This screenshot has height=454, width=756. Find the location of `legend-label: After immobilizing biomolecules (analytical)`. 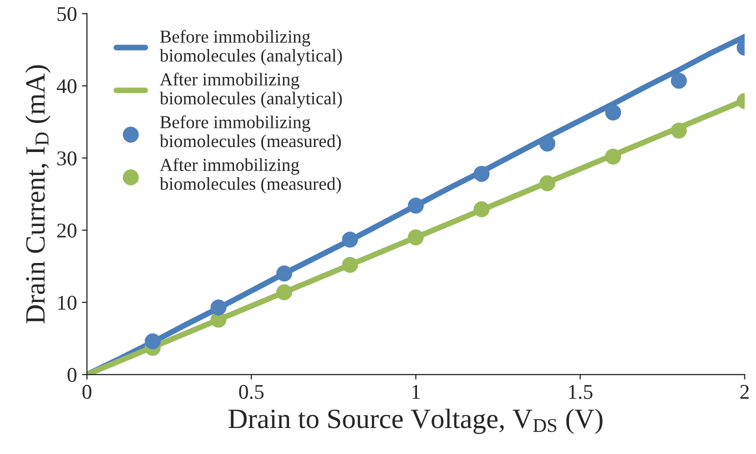

legend-label: After immobilizing biomolecules (analytical) is located at coordinates (251, 90).